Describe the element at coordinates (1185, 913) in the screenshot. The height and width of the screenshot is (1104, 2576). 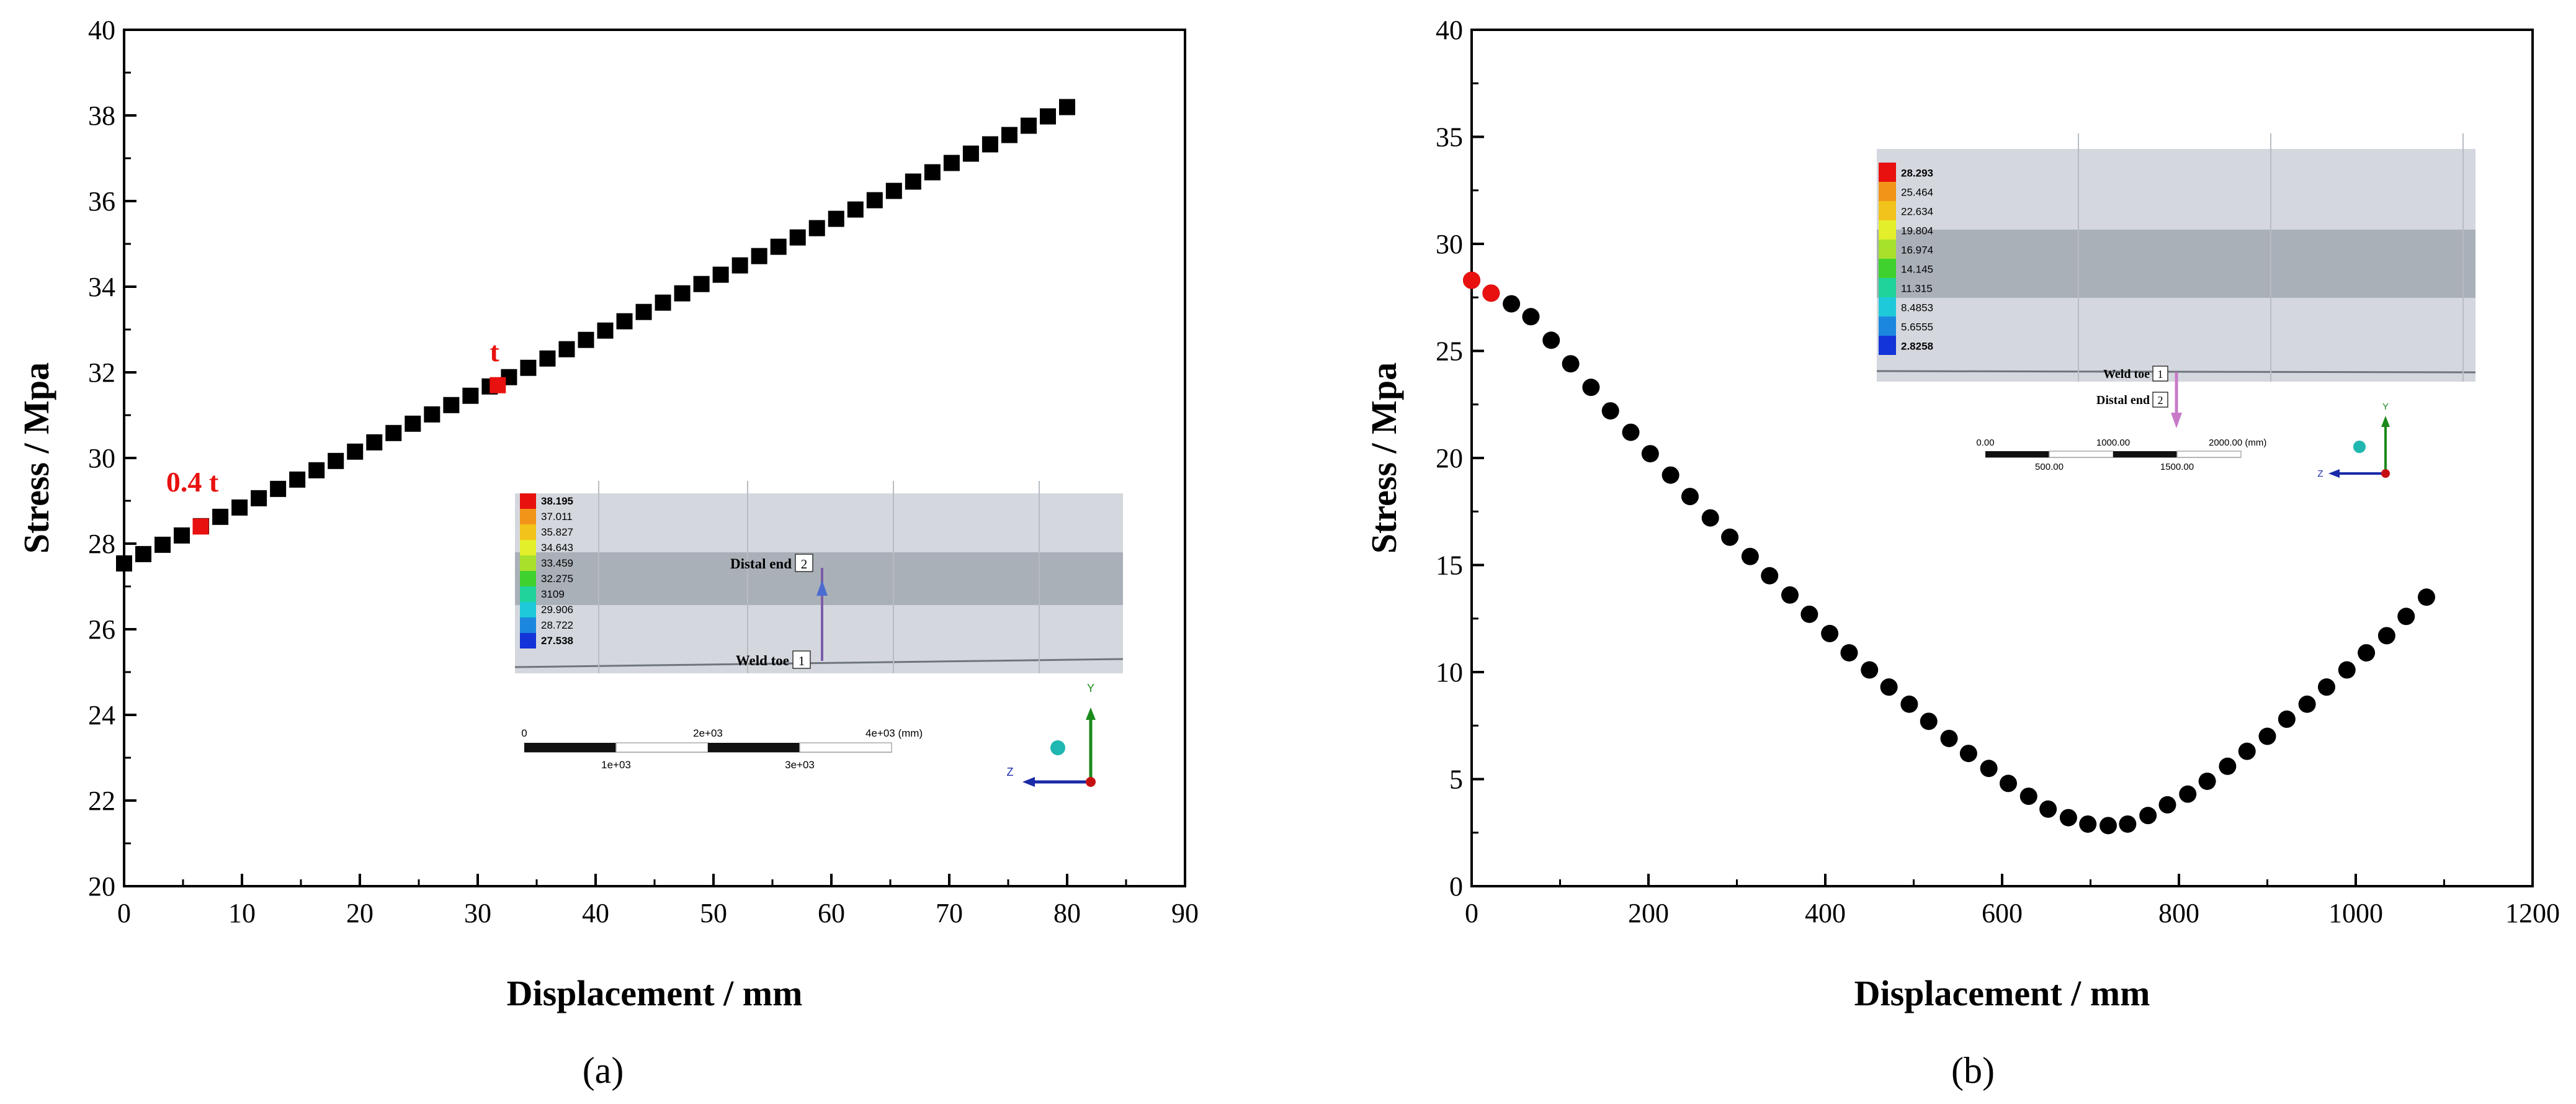
I see `a-x-tick-label: 90` at that location.